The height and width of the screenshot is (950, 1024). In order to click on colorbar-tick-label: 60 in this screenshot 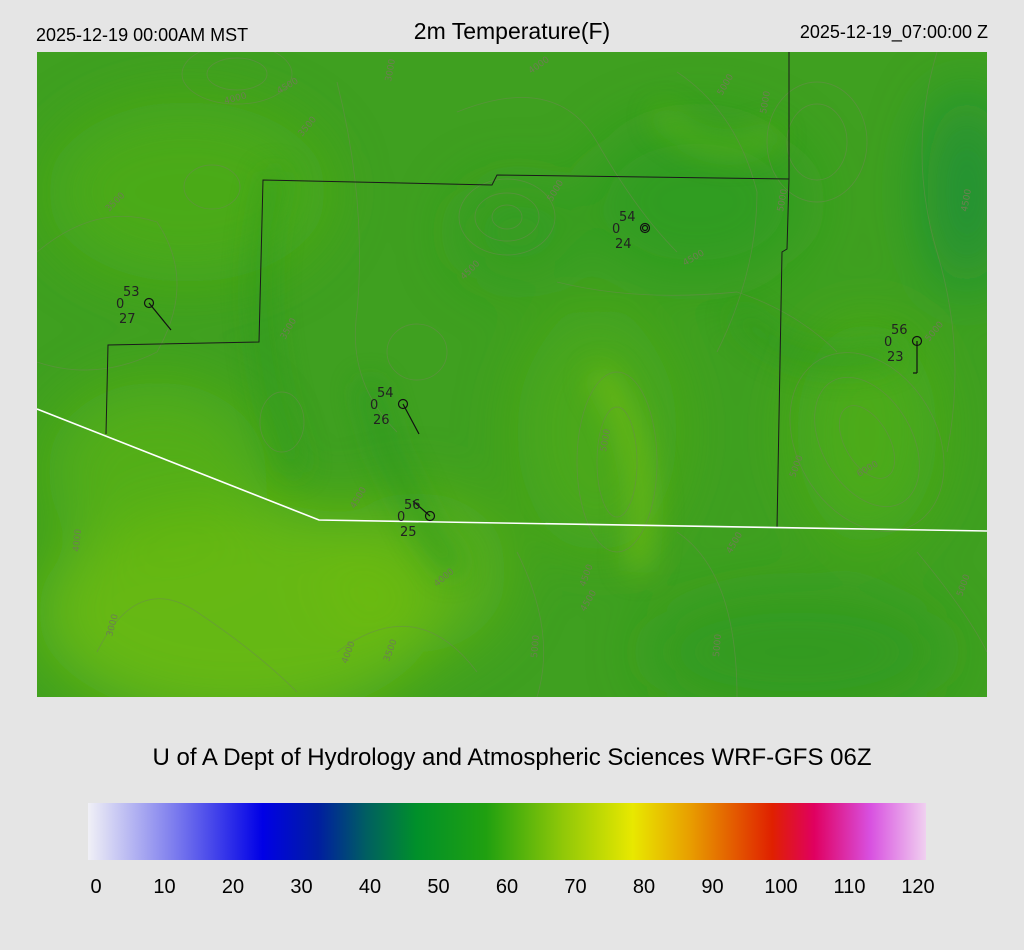, I will do `click(507, 887)`.